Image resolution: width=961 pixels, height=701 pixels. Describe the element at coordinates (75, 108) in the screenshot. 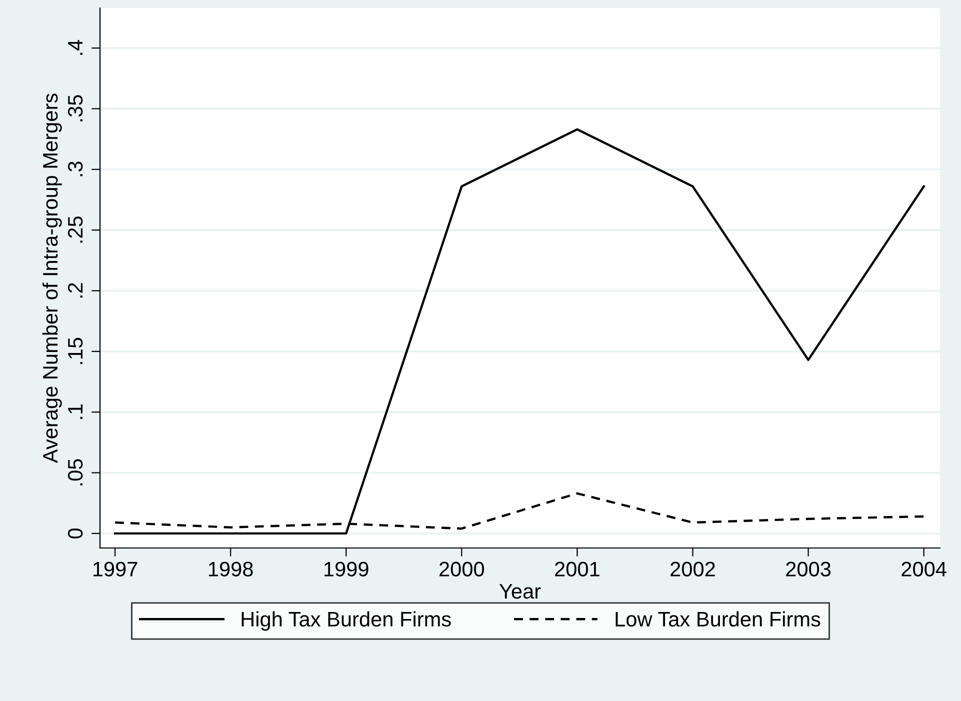

I see `y-tick-label: .35` at that location.